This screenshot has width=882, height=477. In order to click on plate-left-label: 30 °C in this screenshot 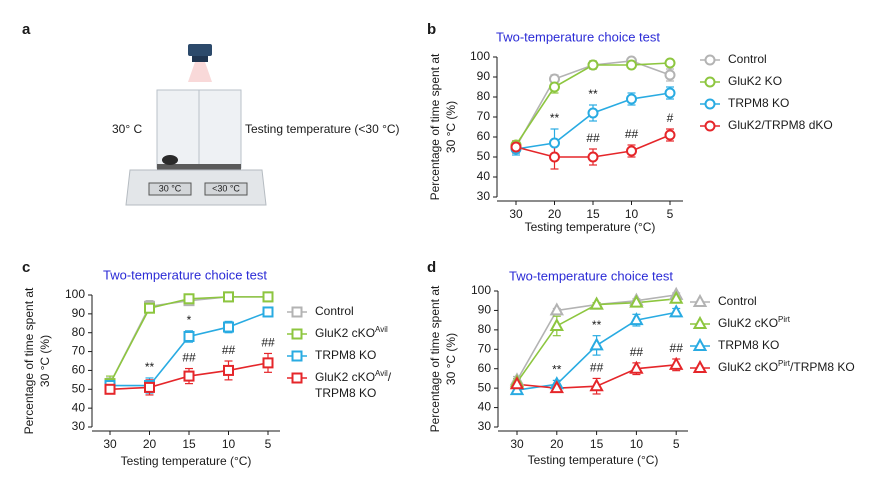, I will do `click(170, 188)`.